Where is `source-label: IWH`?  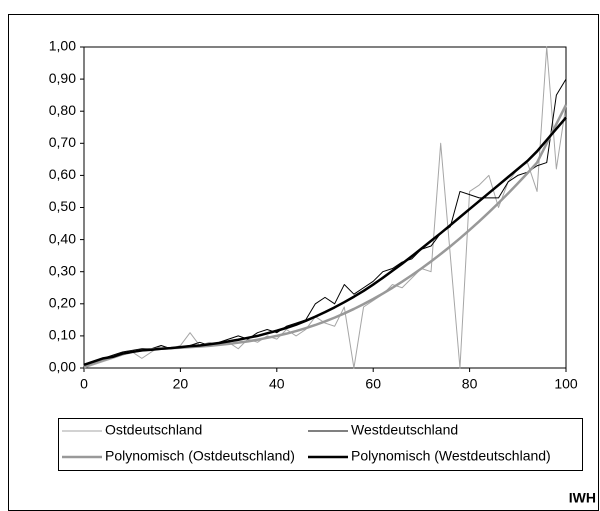 source-label: IWH is located at coordinates (582, 498).